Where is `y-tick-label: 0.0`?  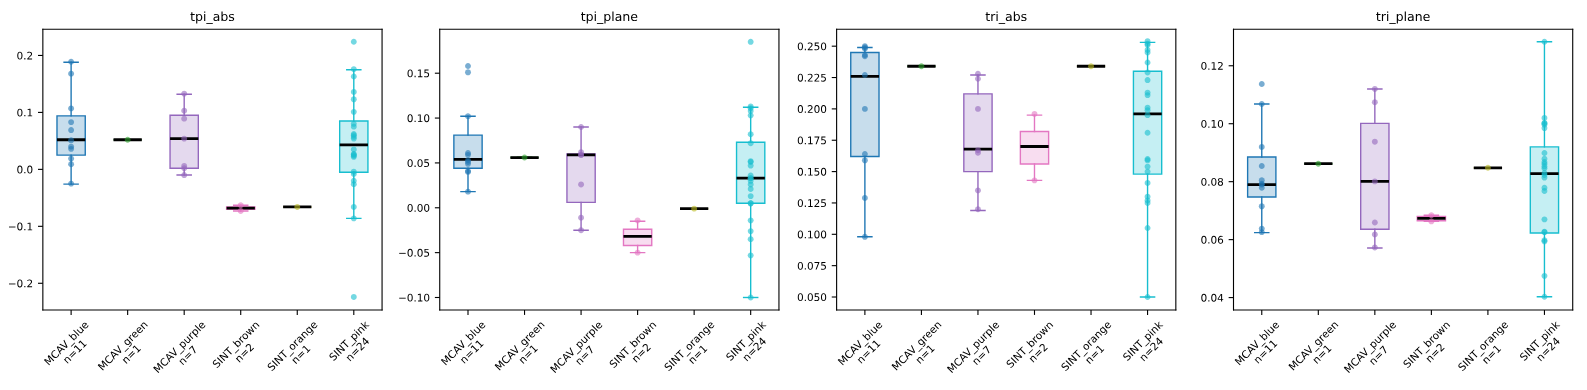 y-tick-label: 0.0 is located at coordinates (25, 169).